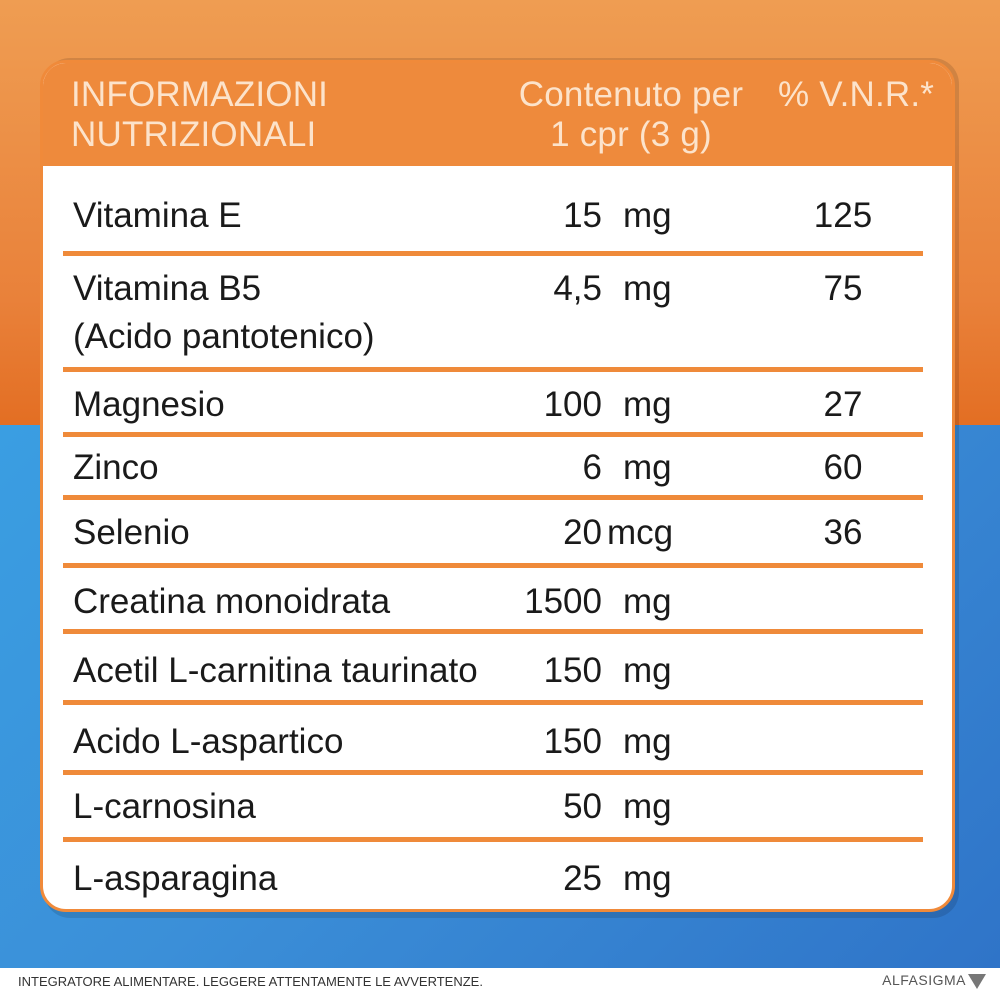 The width and height of the screenshot is (1000, 1000). Describe the element at coordinates (843, 215) in the screenshot. I see `row-vnr: 125` at that location.